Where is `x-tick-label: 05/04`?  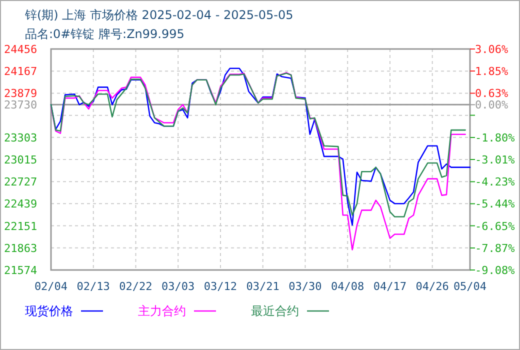 x-tick-label: 05/04 is located at coordinates (470, 286).